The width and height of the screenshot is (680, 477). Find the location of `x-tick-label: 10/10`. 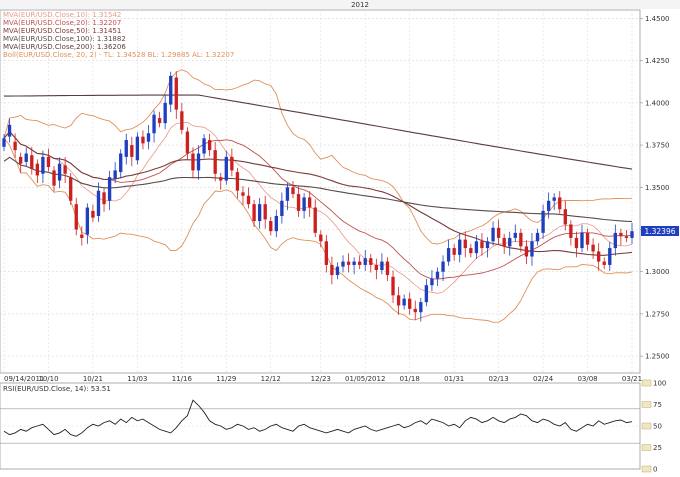

x-tick-label: 10/10 is located at coordinates (48, 379).